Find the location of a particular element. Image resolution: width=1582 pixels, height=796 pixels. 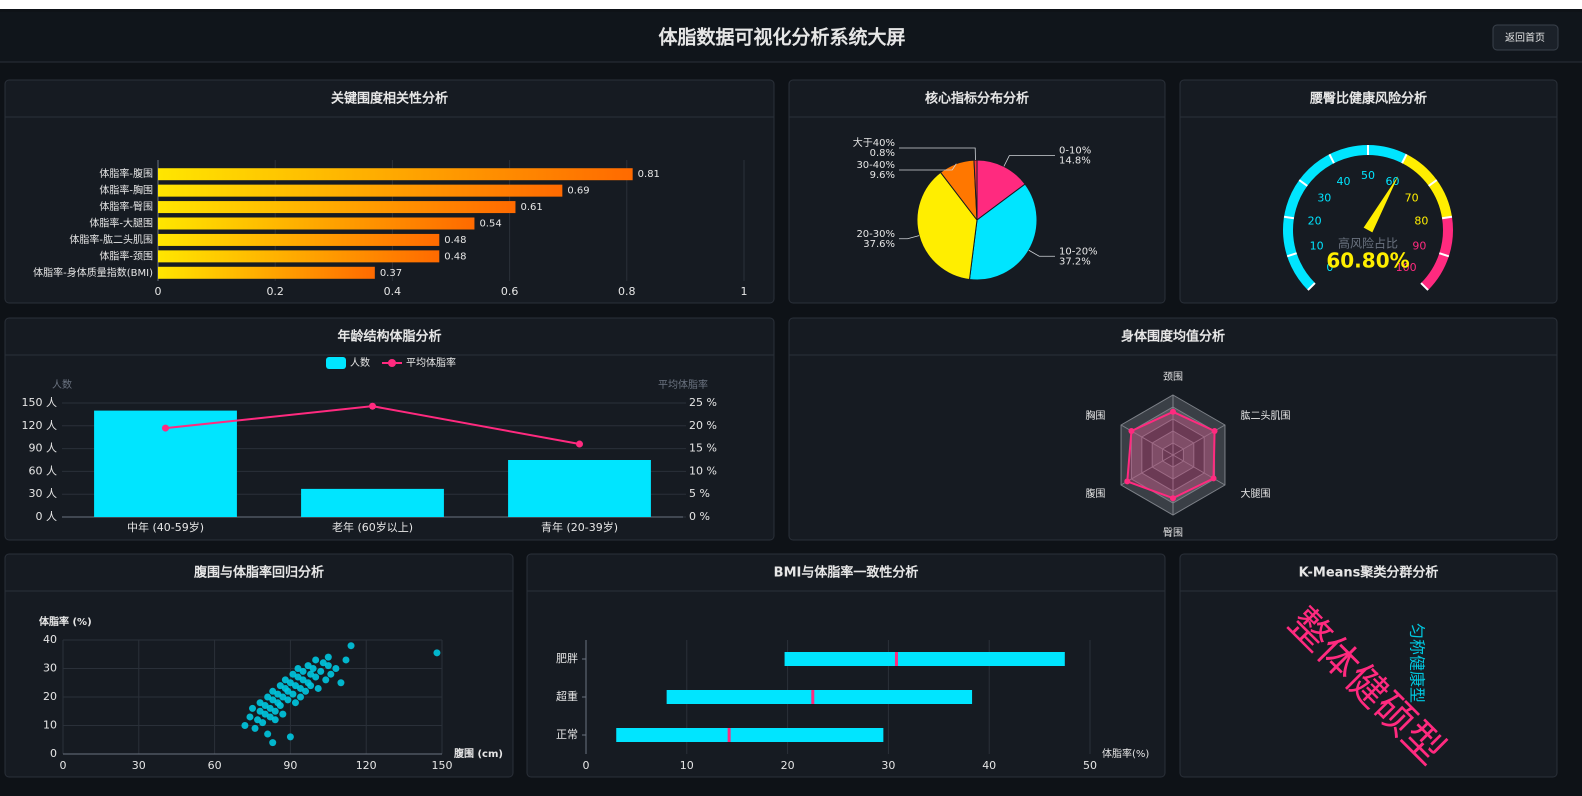

category-label: 体脂率-胸围 is located at coordinates (126, 190).